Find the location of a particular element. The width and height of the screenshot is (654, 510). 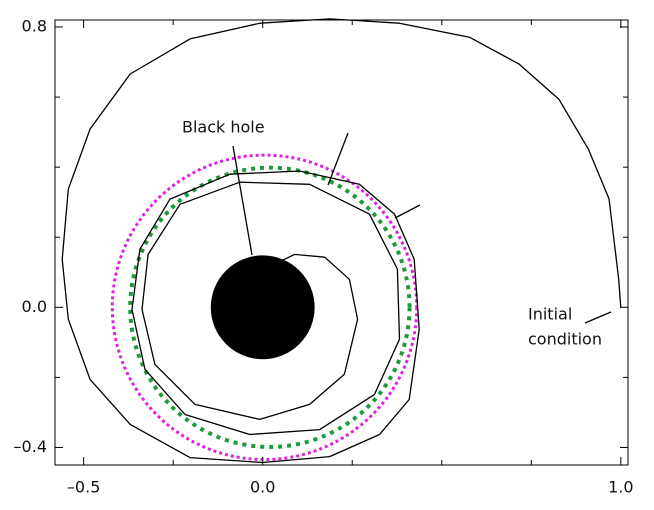

y-tick-label: –0.4 is located at coordinates (30, 446).